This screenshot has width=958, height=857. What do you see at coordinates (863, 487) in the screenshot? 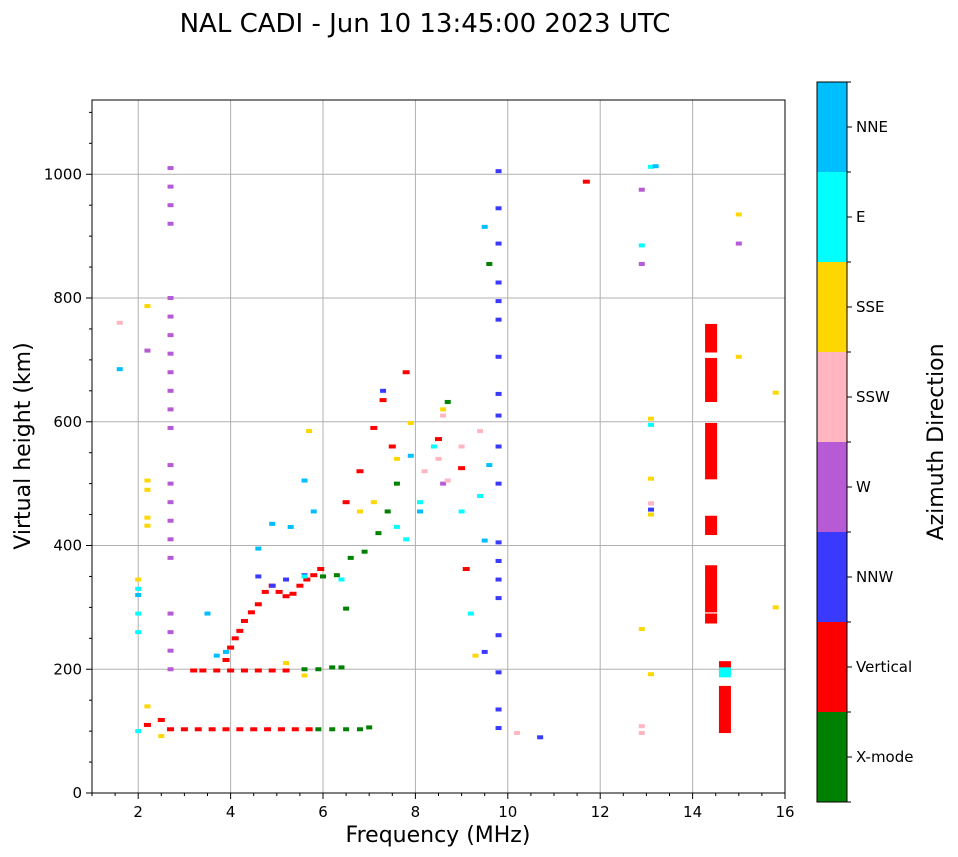
I see `colorbar-tick-label: W` at bounding box center [863, 487].